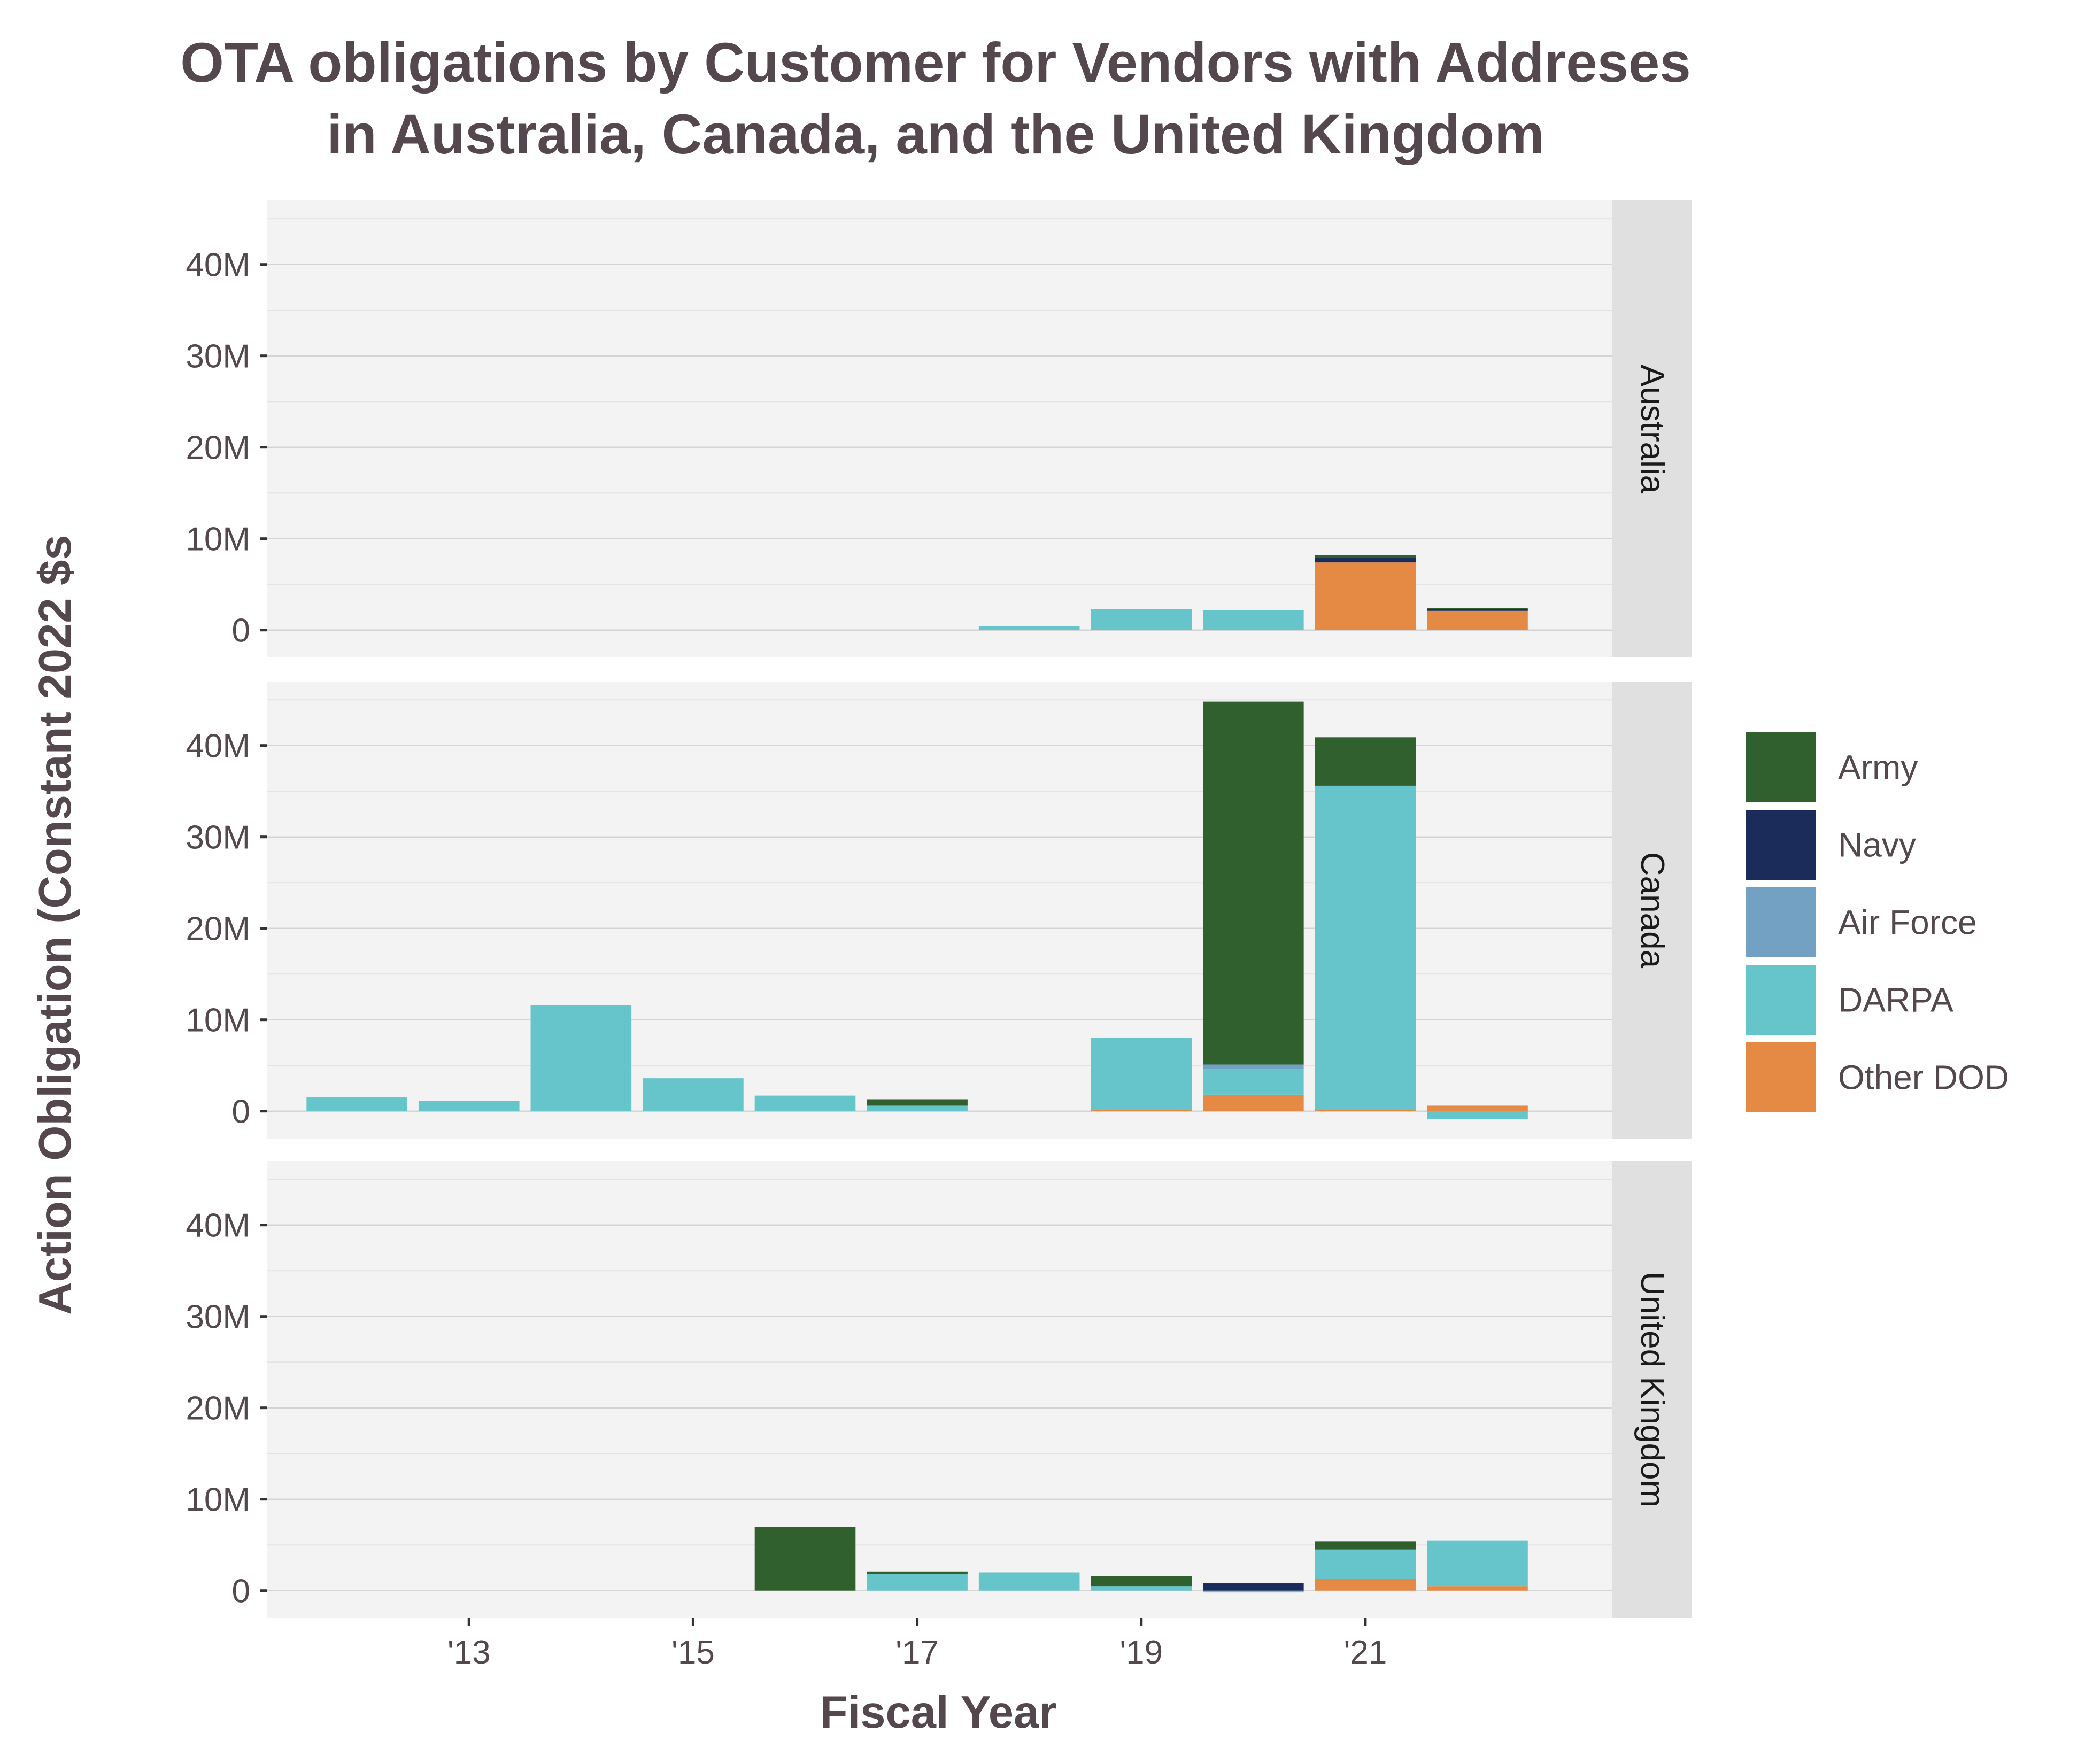 This screenshot has width=2085, height=1764. Describe the element at coordinates (1029, 628) in the screenshot. I see `bar-australia-2018-darpa` at that location.